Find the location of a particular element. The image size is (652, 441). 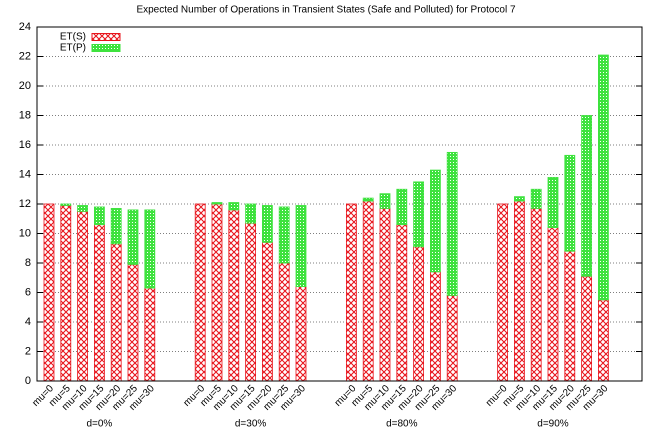

y-tick-label: 14 is located at coordinates (25, 174).